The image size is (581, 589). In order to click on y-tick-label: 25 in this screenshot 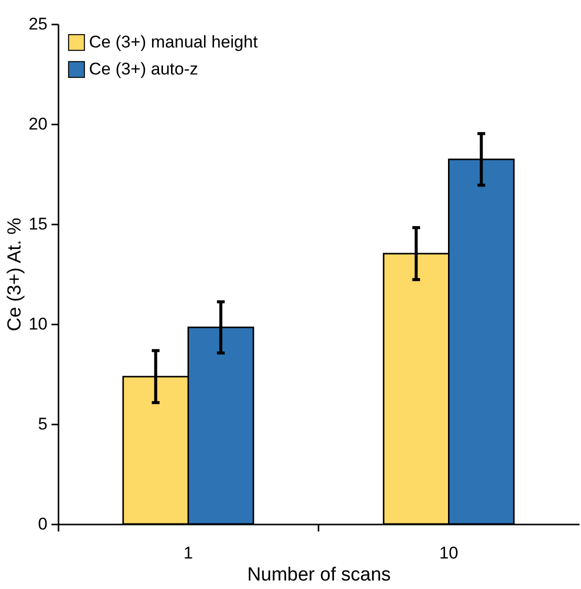, I will do `click(38, 24)`.